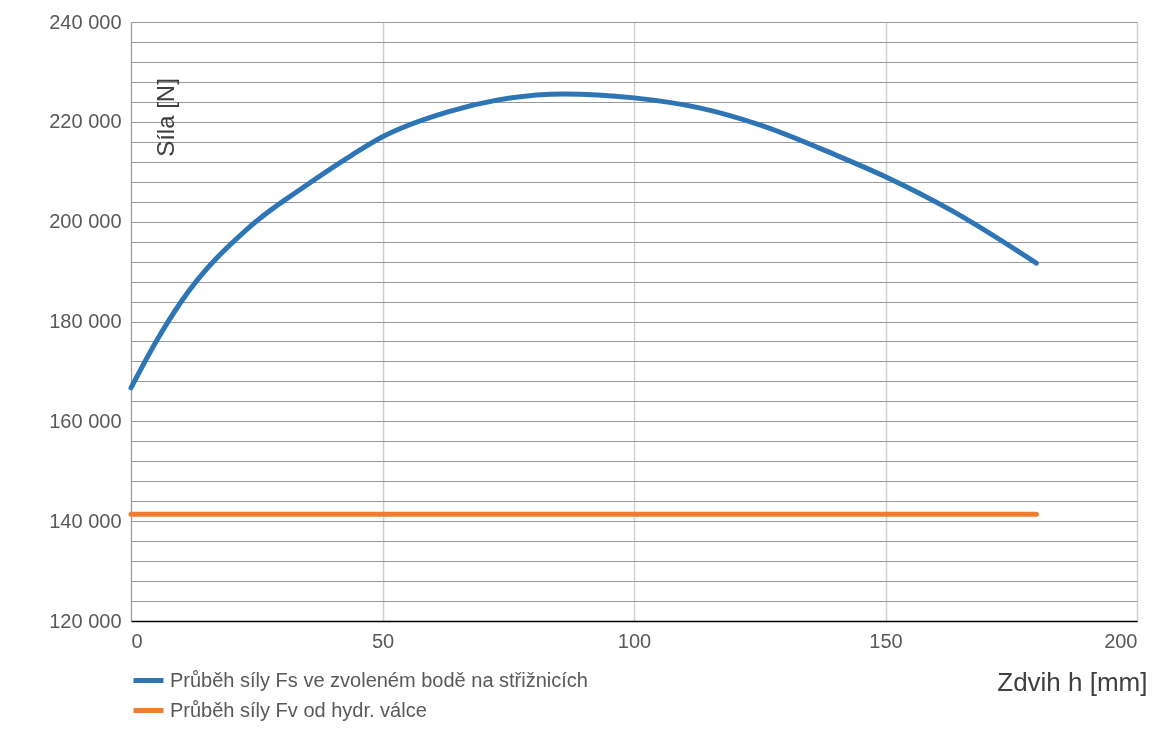 Image resolution: width=1166 pixels, height=729 pixels. What do you see at coordinates (85, 420) in the screenshot?
I see `y-tick-label: 160 000` at bounding box center [85, 420].